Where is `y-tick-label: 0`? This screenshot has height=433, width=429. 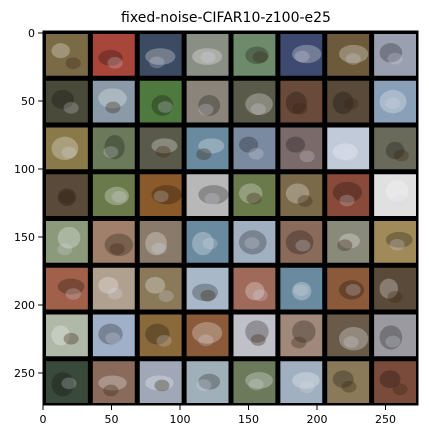
y-tick-label: 0 is located at coordinates (31, 33).